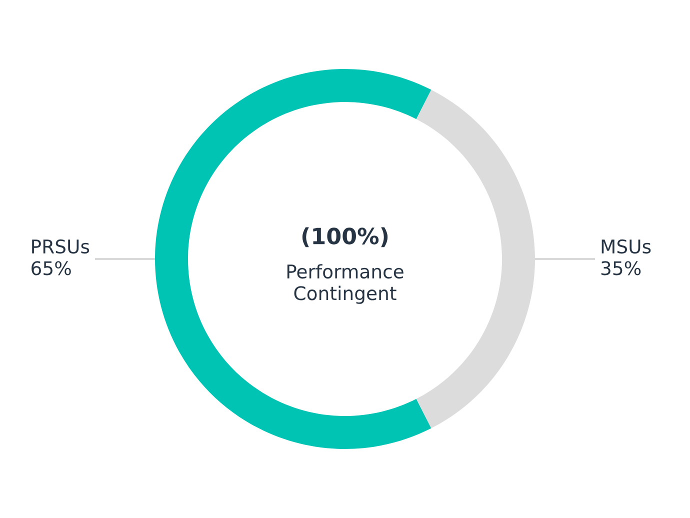 The image size is (690, 518). What do you see at coordinates (61, 246) in the screenshot?
I see `slice-label: PRSUs` at bounding box center [61, 246].